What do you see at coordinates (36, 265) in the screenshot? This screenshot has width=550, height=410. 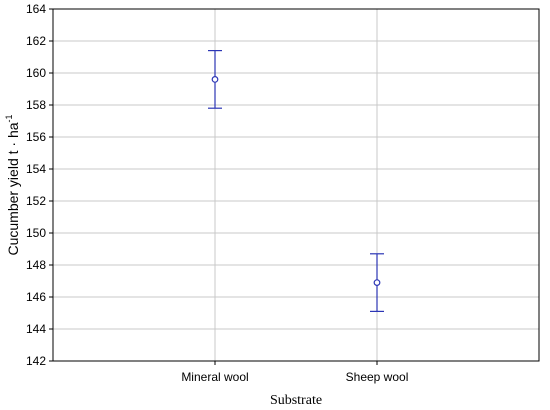 I see `y-tick-label: 148` at bounding box center [36, 265].